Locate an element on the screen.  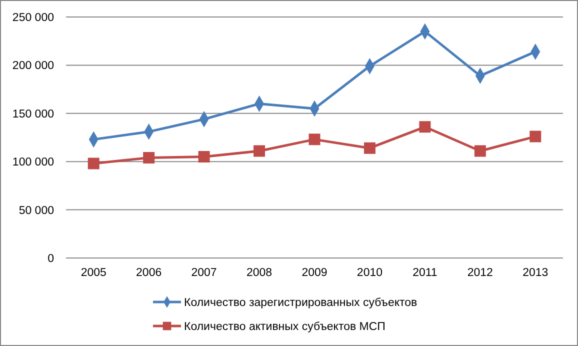
x-tick-label: 2012 is located at coordinates (480, 273).